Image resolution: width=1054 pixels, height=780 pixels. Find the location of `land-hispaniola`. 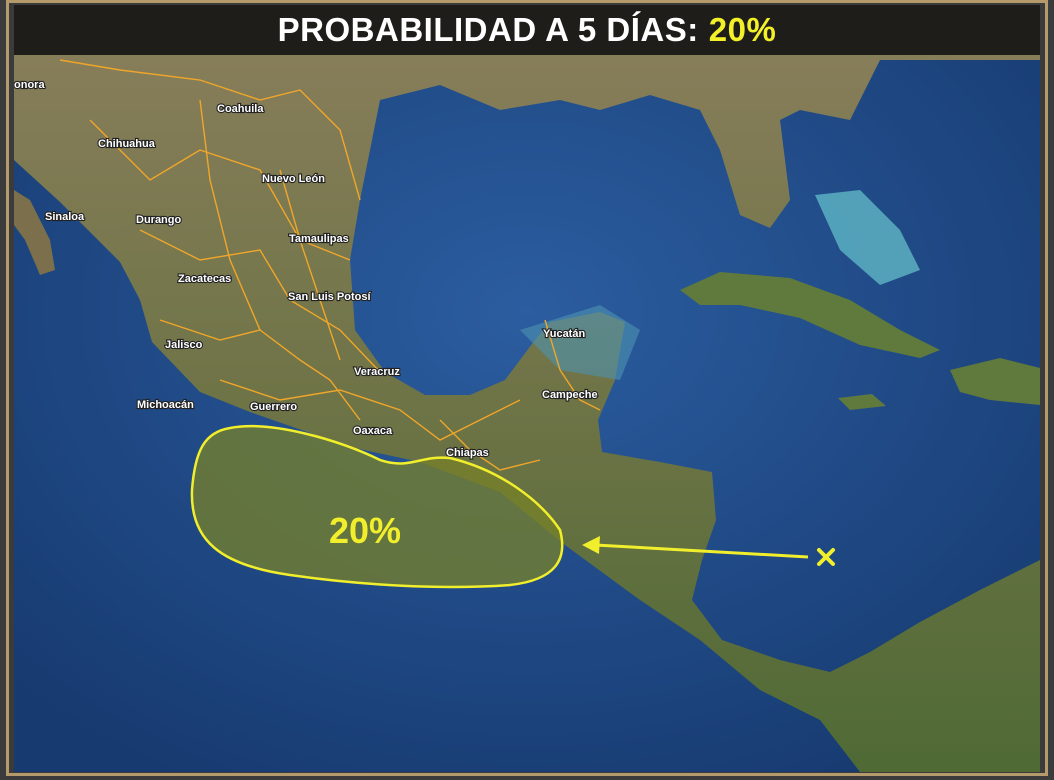

land-hispaniola is located at coordinates (995, 381).